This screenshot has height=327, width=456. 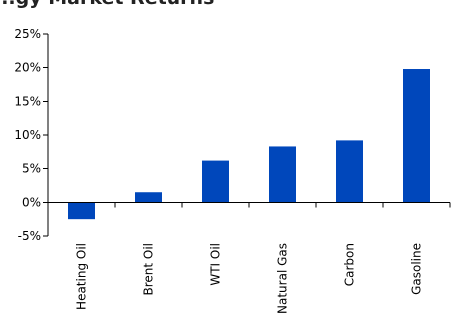 I want to click on y-tick-label: 0%, so click(x=31, y=202).